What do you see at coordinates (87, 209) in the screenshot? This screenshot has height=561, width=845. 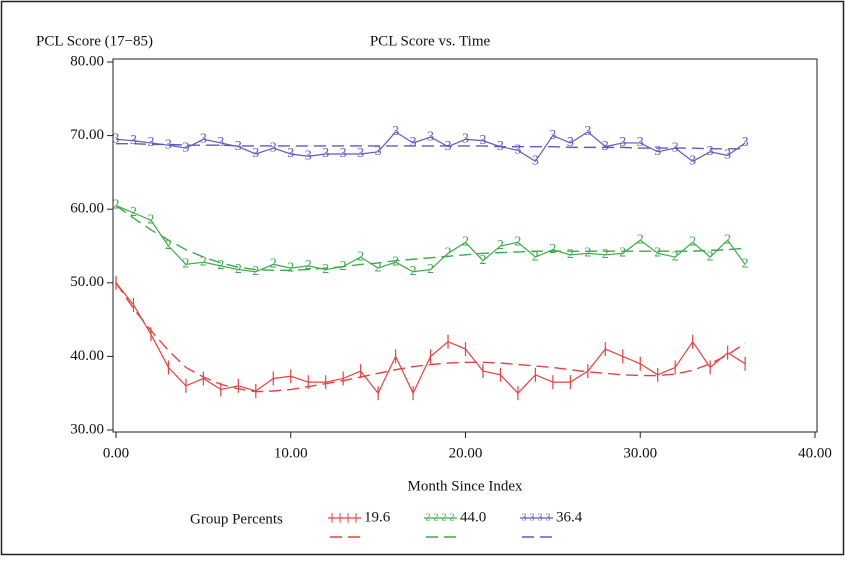 I see `y-tick-label: 60.00` at bounding box center [87, 209].